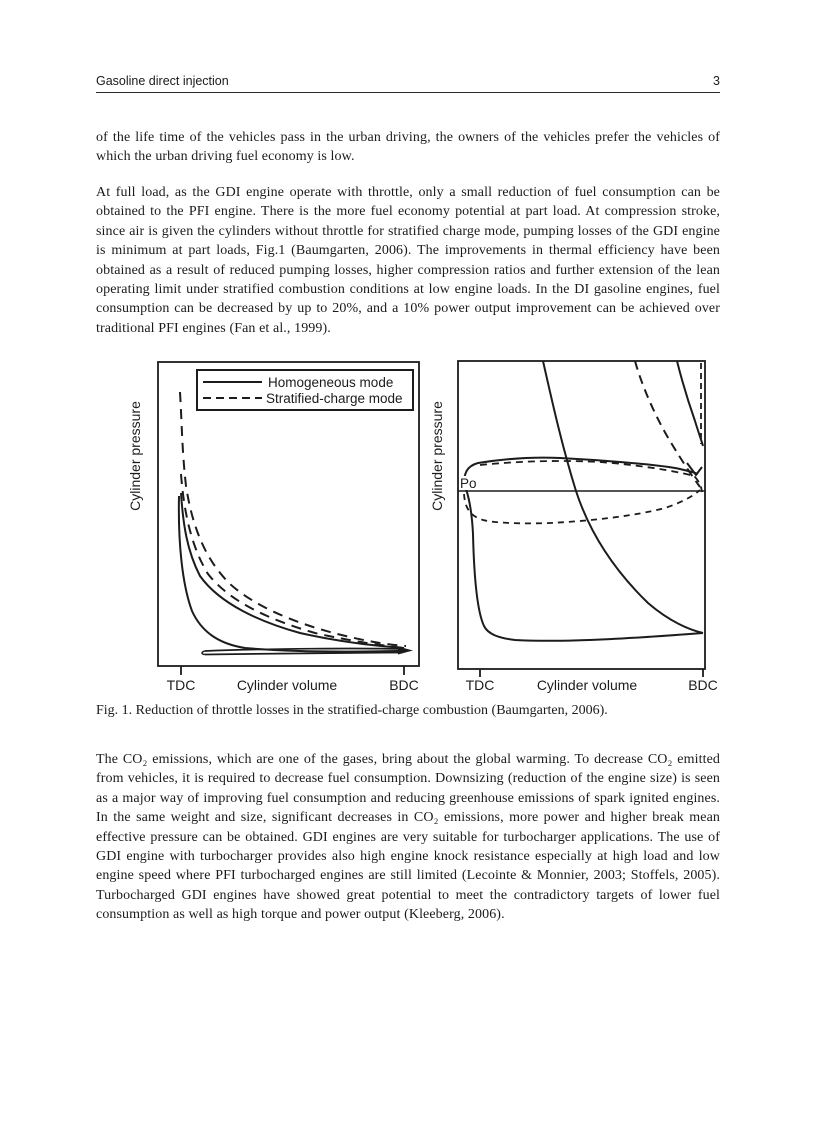  I want to click on running-head-title: Gasoline direct injection, so click(162, 81).